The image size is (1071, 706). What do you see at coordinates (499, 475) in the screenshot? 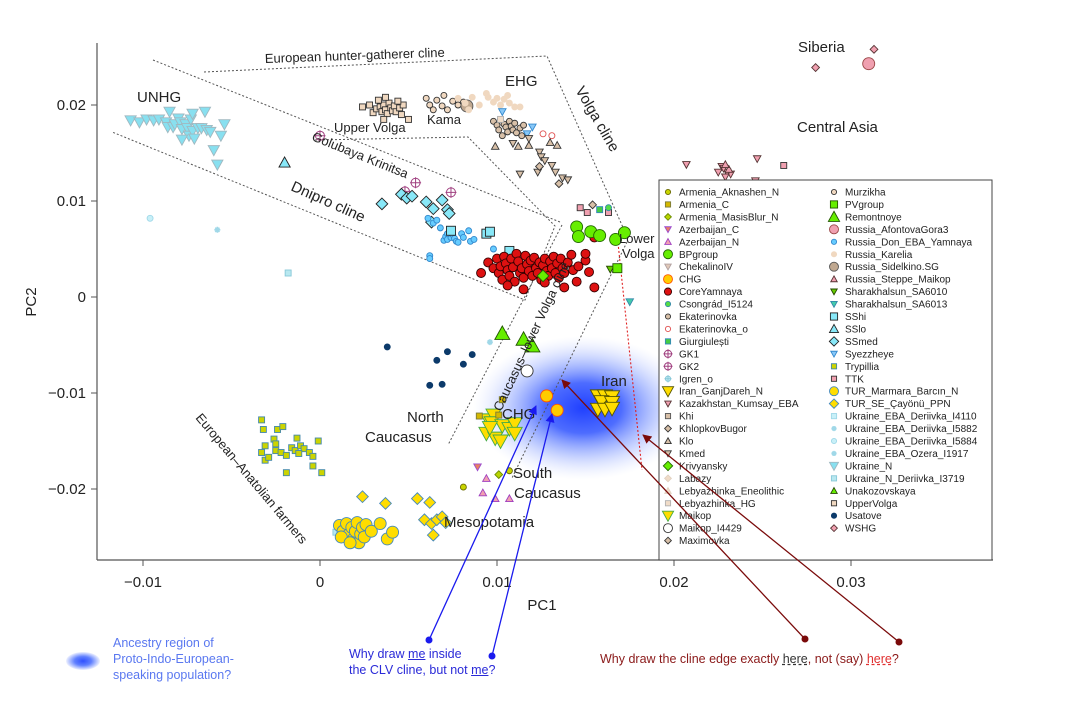
I see `series-armenia-masisblur-n` at bounding box center [499, 475].